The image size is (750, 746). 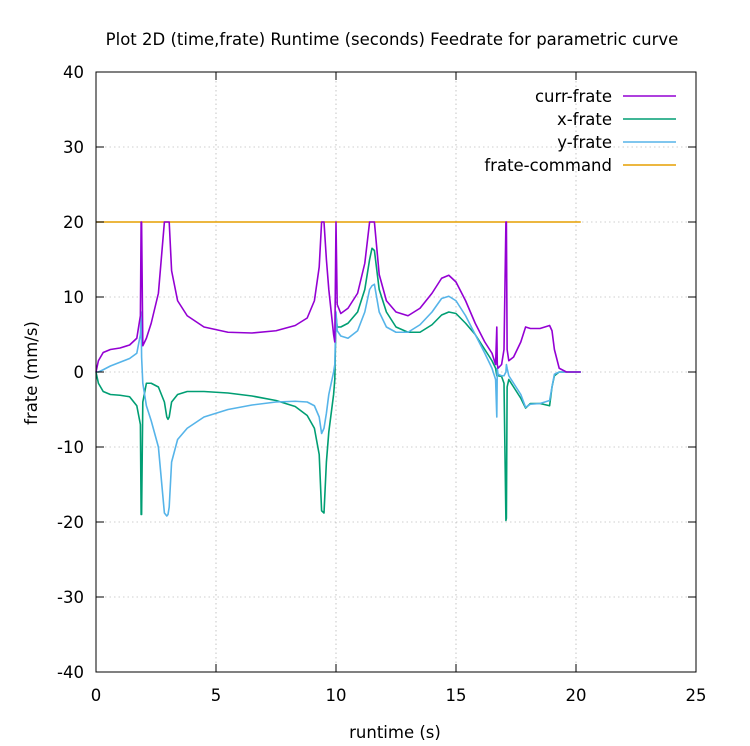 What do you see at coordinates (584, 119) in the screenshot?
I see `legend-label: x-frate` at bounding box center [584, 119].